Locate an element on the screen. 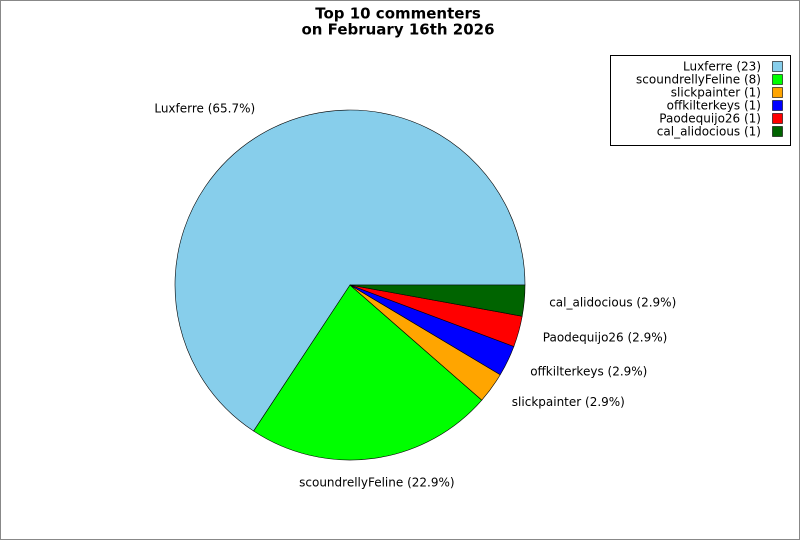  legend-label: offkilterkeys (1) is located at coordinates (714, 106).